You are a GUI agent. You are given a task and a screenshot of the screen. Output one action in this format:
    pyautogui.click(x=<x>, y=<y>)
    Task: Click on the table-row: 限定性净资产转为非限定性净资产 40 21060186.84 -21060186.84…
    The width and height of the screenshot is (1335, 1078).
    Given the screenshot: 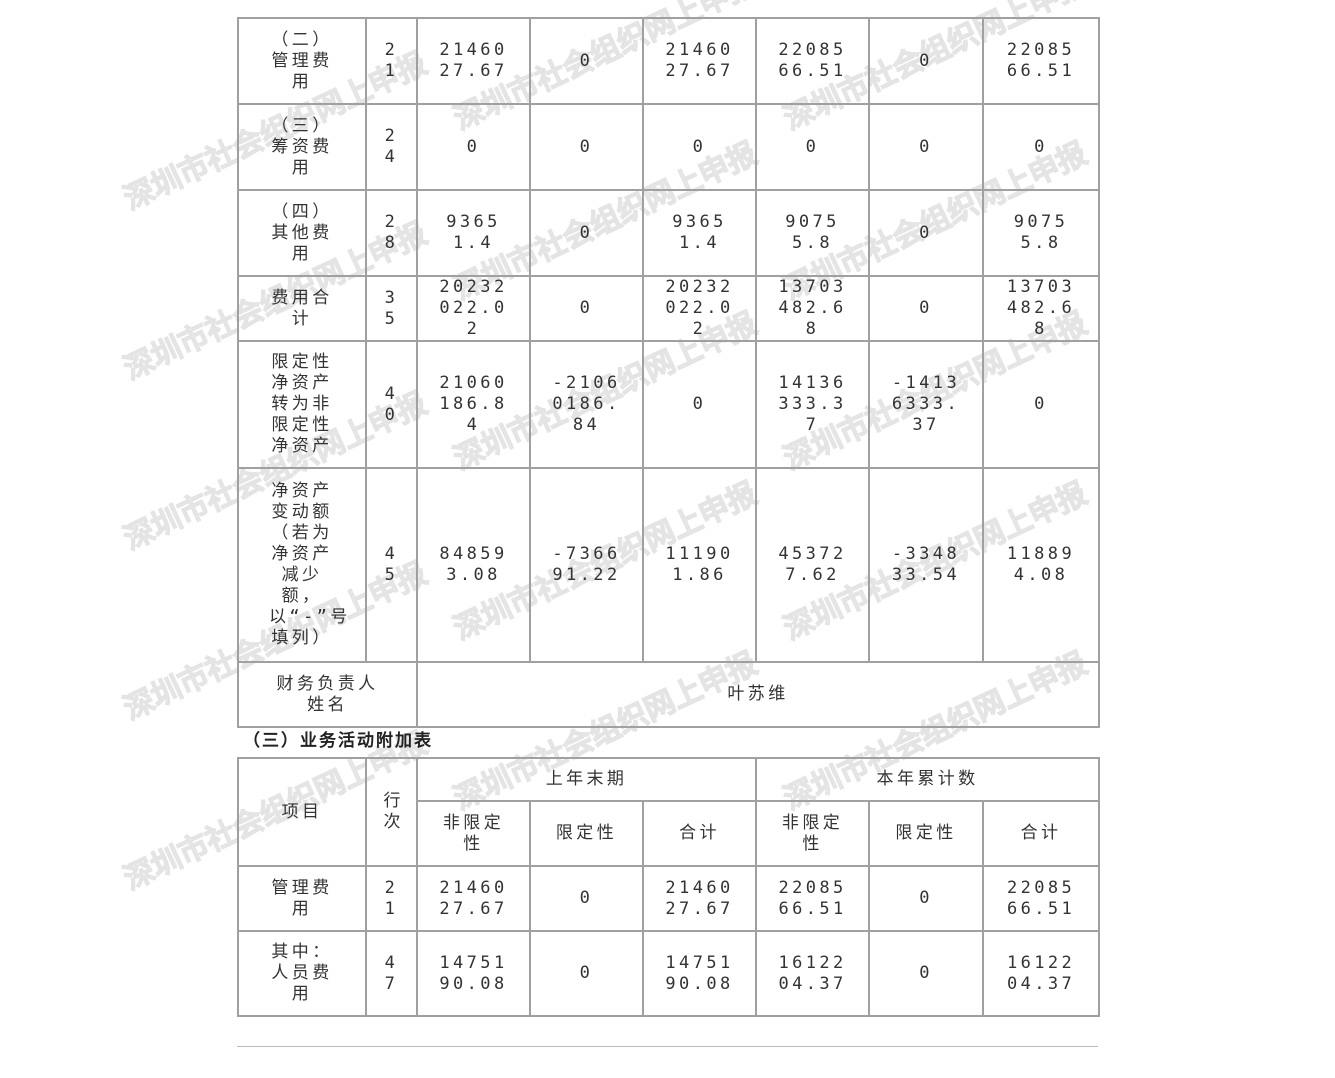 What is the action you would take?
    pyautogui.click(x=668, y=404)
    